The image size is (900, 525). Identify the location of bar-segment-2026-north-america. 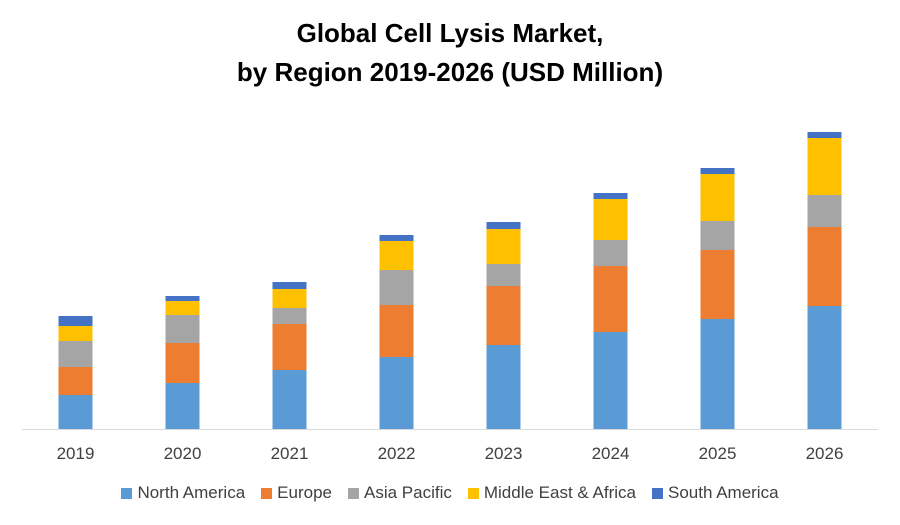
(824, 367).